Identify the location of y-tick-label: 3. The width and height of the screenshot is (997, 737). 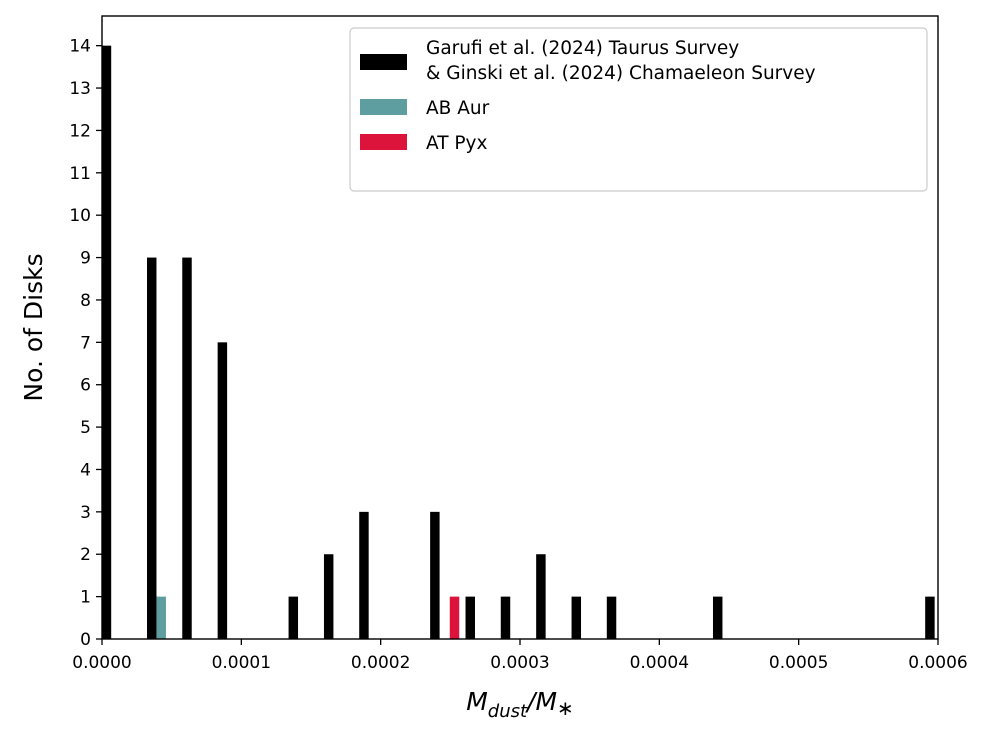
(85, 513).